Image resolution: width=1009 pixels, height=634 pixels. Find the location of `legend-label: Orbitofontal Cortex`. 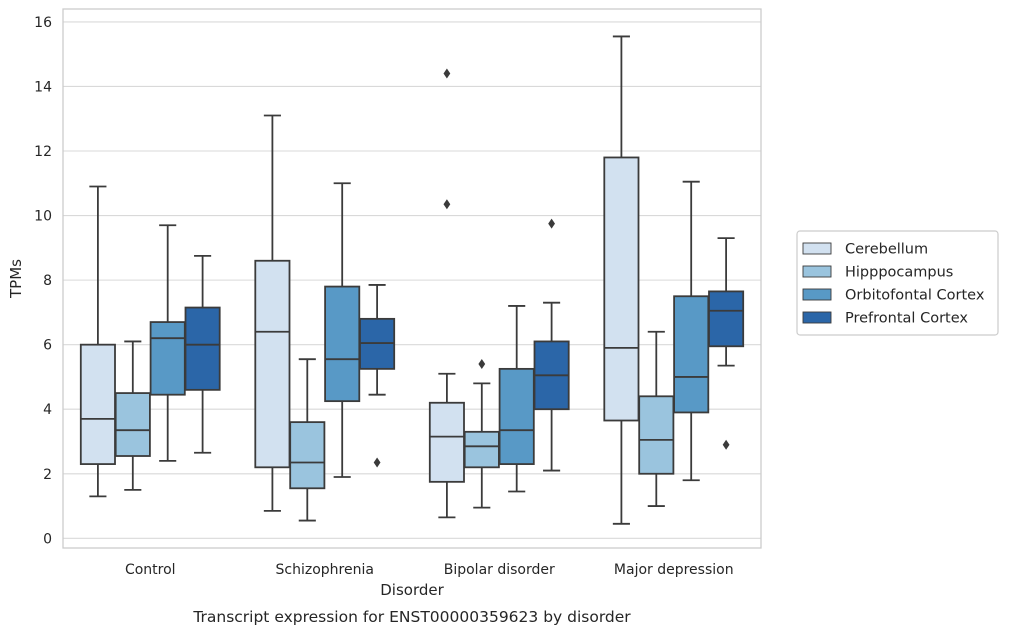

legend-label: Orbitofontal Cortex is located at coordinates (915, 296).